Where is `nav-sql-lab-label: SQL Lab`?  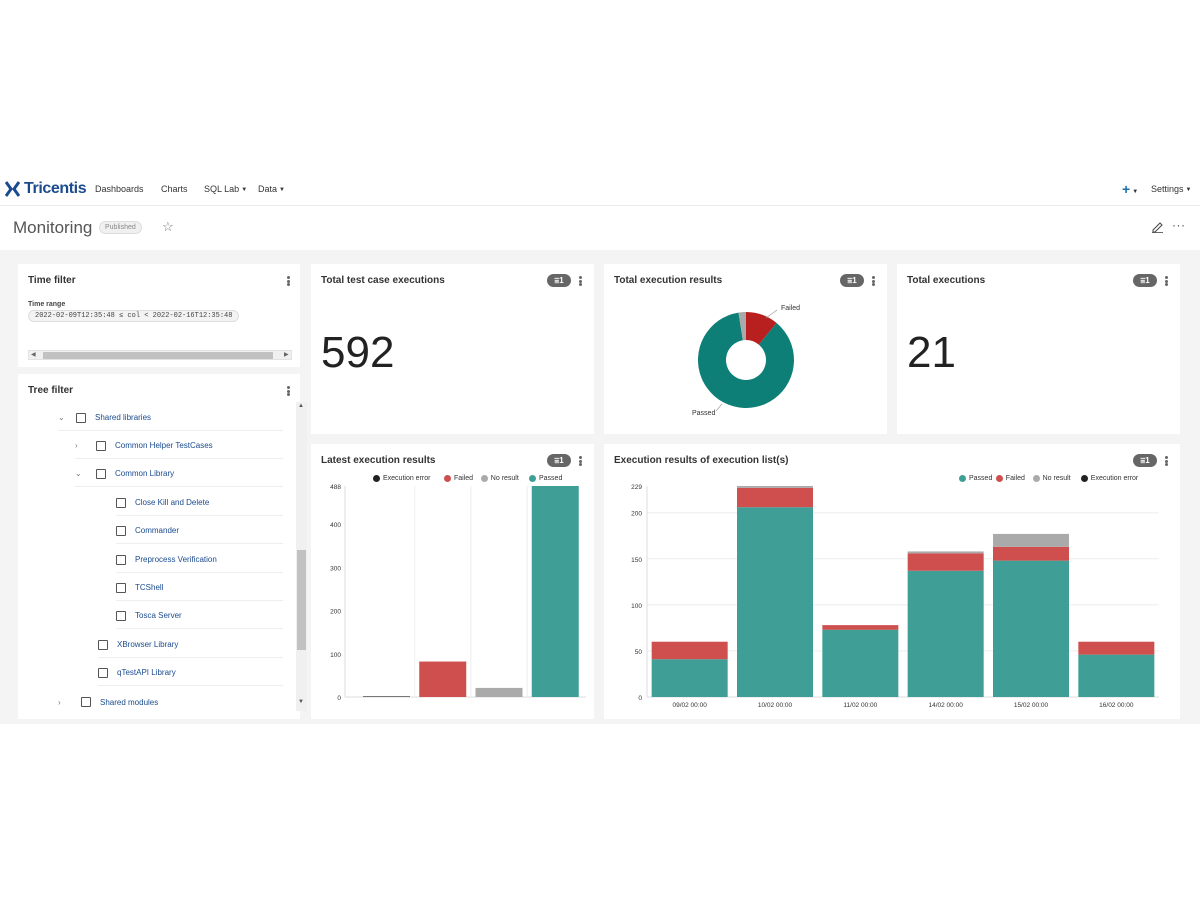 nav-sql-lab-label: SQL Lab is located at coordinates (222, 189).